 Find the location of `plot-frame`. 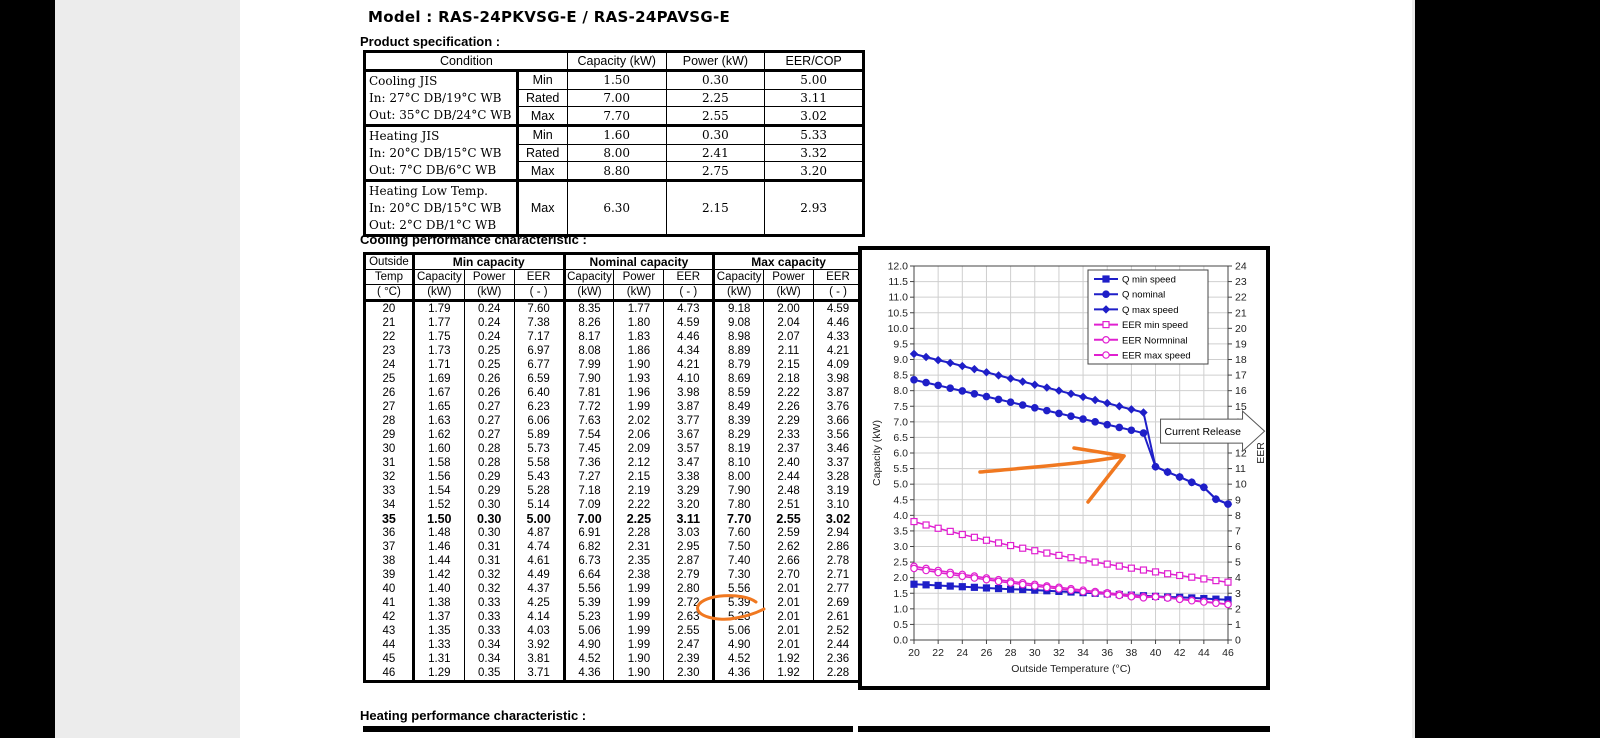

plot-frame is located at coordinates (1071, 453).